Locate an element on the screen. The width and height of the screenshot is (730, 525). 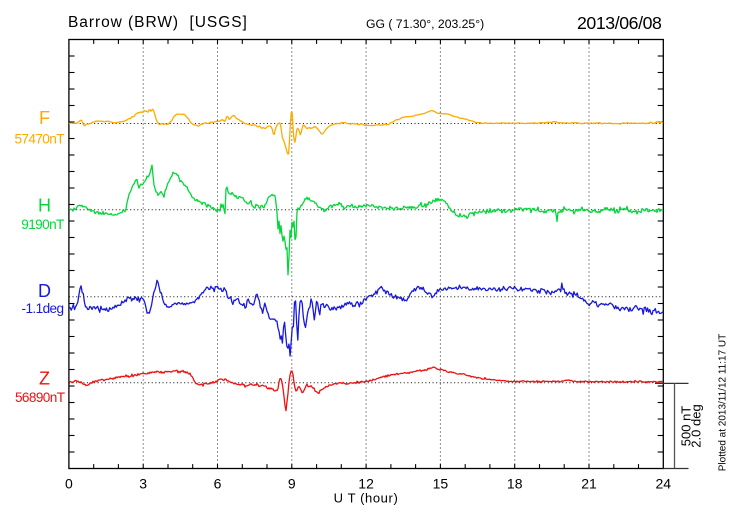
svg-text: GG ( 71.30°, 203.25°) is located at coordinates (425, 24).